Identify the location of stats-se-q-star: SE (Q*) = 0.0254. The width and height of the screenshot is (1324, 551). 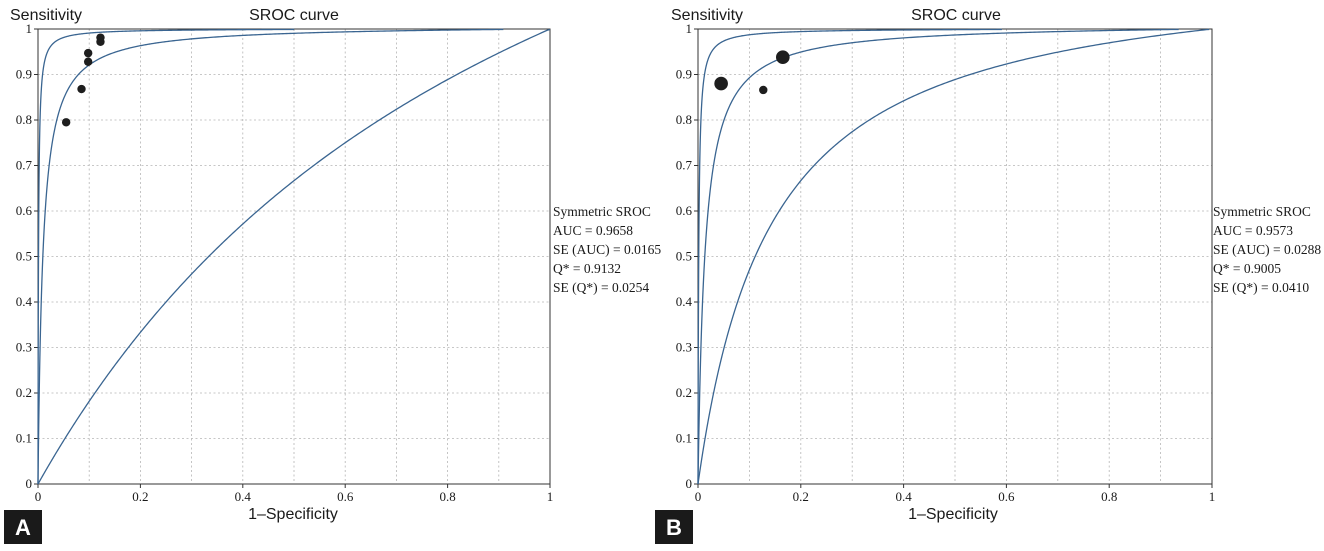
(601, 287).